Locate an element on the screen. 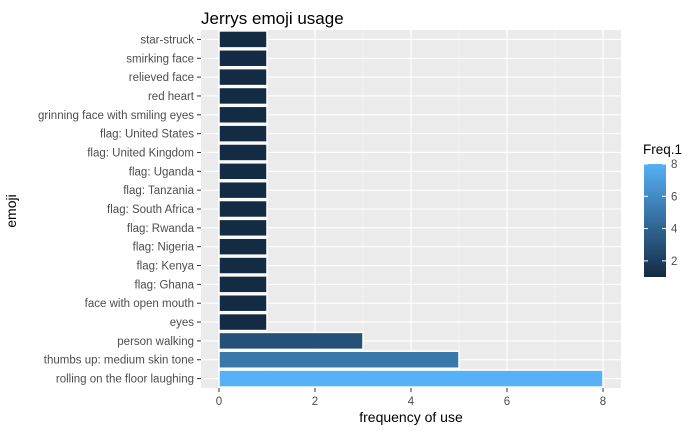 The height and width of the screenshot is (432, 700). legend-tick-label: 6 is located at coordinates (674, 197).